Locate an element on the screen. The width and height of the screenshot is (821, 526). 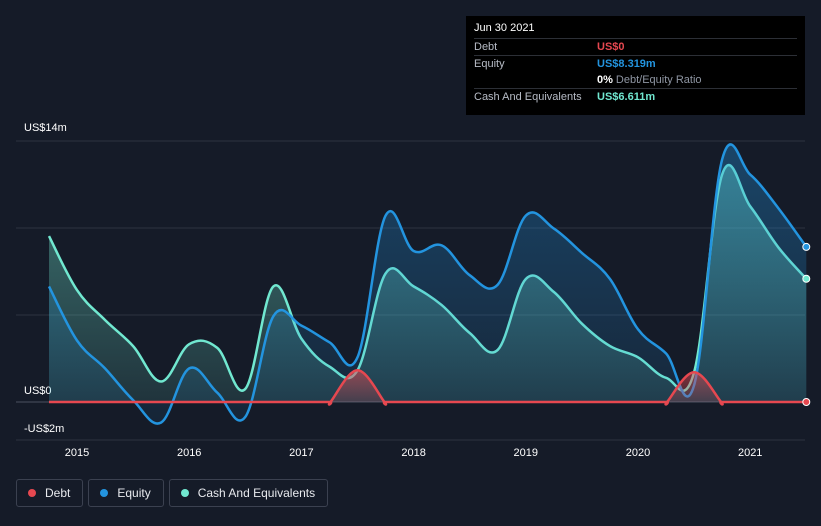
tooltip-ratio-label: Debt/Equity Ratio is located at coordinates (658, 80).